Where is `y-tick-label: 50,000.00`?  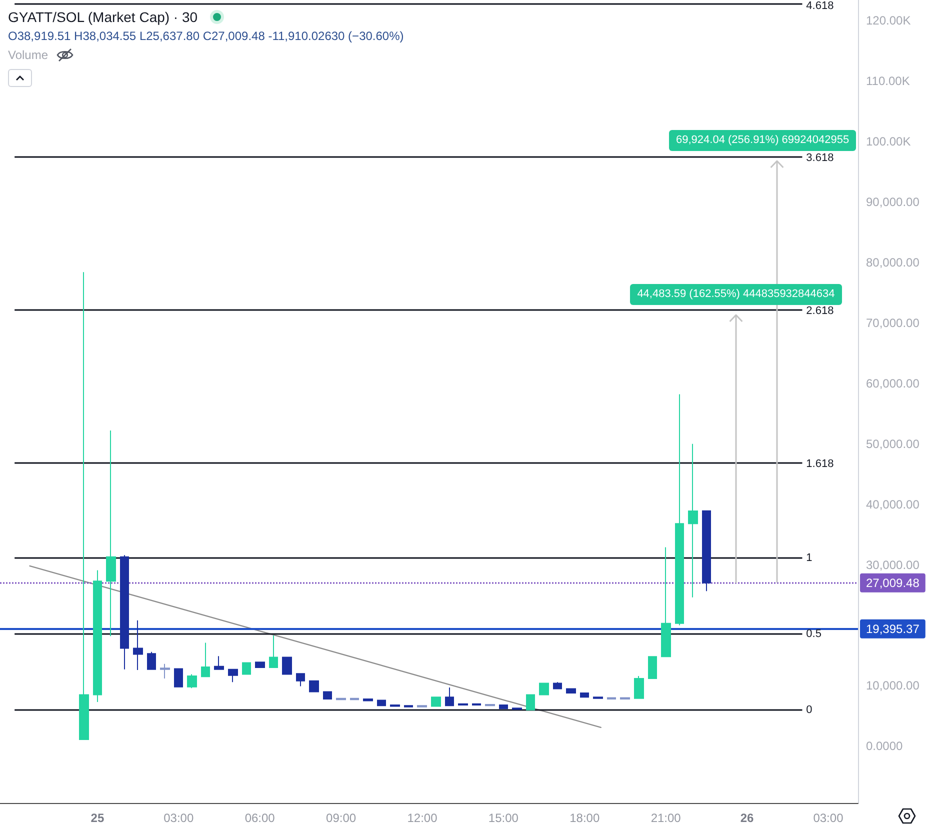 y-tick-label: 50,000.00 is located at coordinates (893, 443).